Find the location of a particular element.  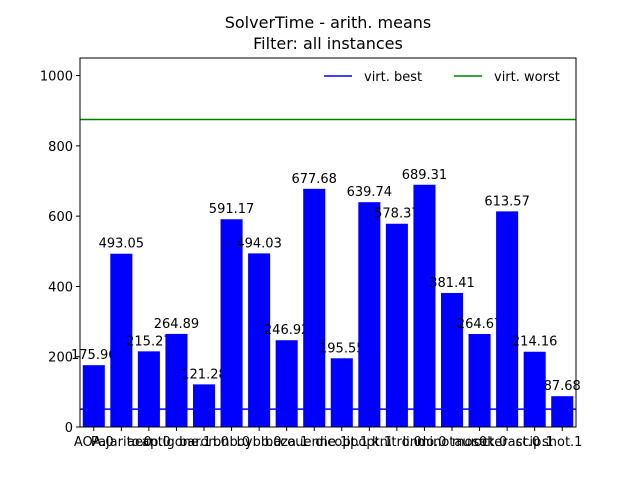

value-label: 381.41 is located at coordinates (452, 283).